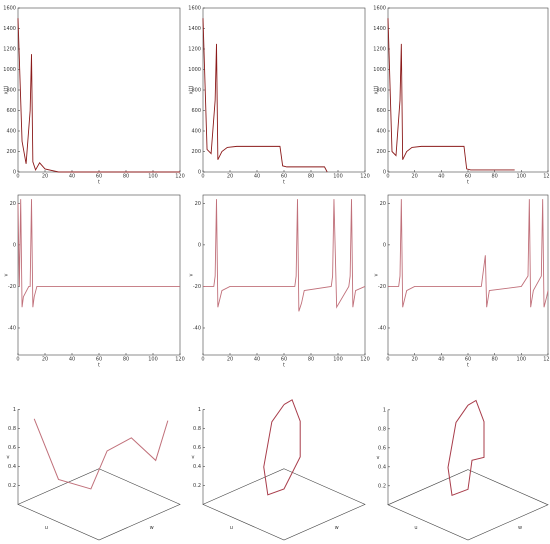  Describe the element at coordinates (9, 50) in the screenshot. I see `y-tick-label: 1200` at that location.